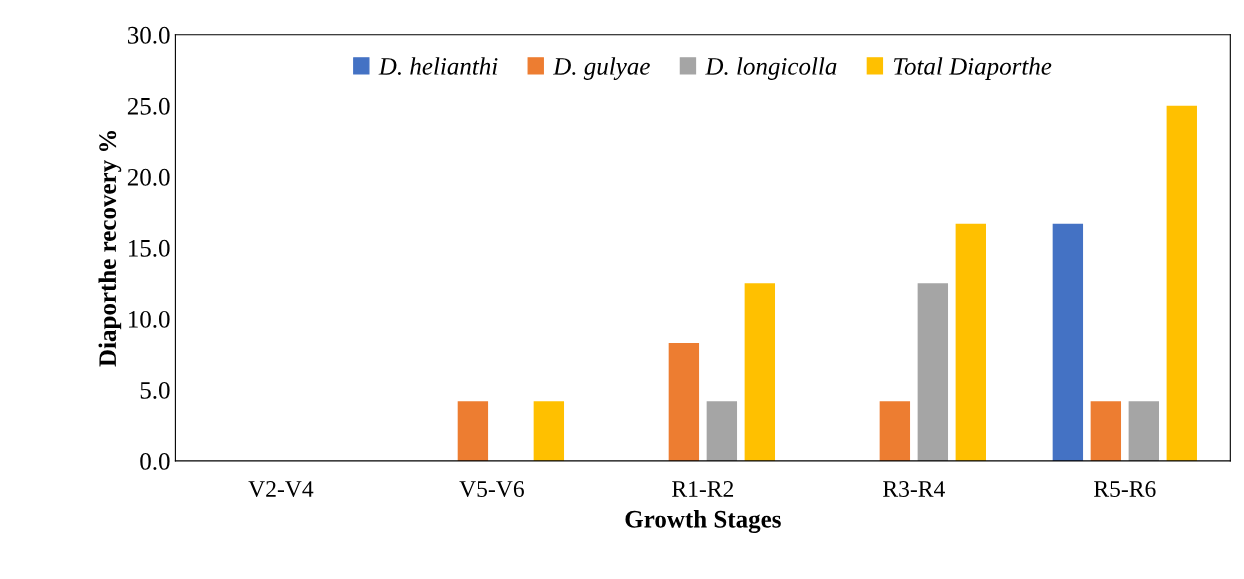 The image size is (1244, 579). What do you see at coordinates (281, 489) in the screenshot?
I see `x-tick-label: V2-V4` at bounding box center [281, 489].